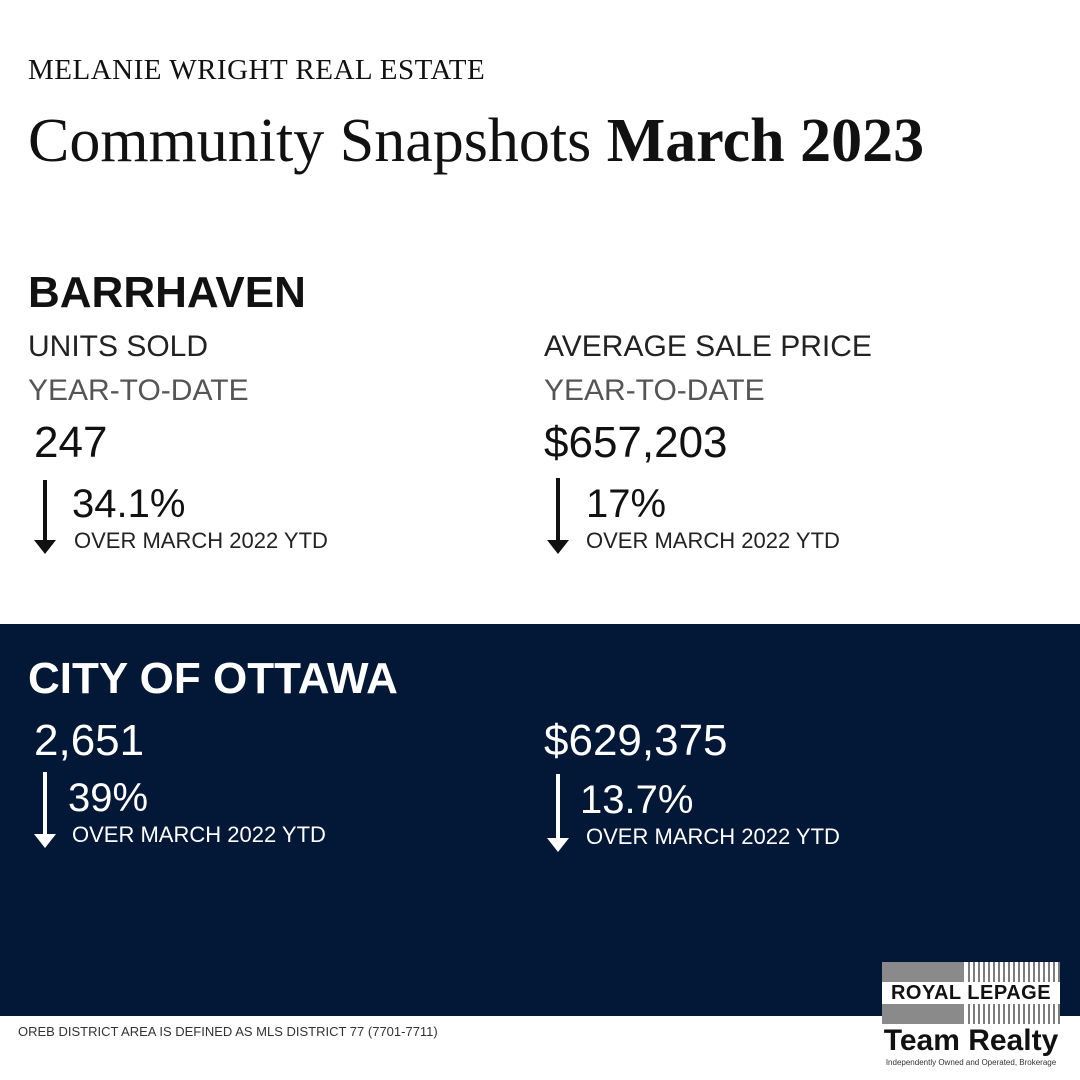 This screenshot has height=1080, width=1080. What do you see at coordinates (765, 141) in the screenshot?
I see `title-highlight: March 2023` at bounding box center [765, 141].